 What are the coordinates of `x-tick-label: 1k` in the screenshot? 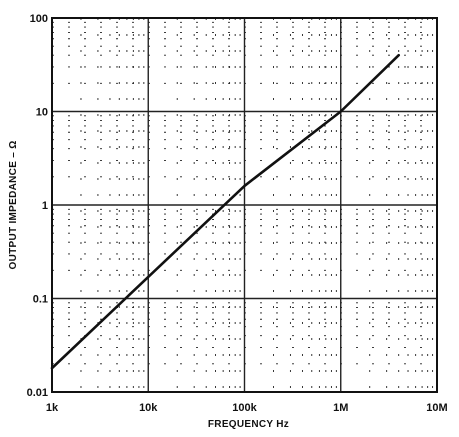 It's located at (52, 408).